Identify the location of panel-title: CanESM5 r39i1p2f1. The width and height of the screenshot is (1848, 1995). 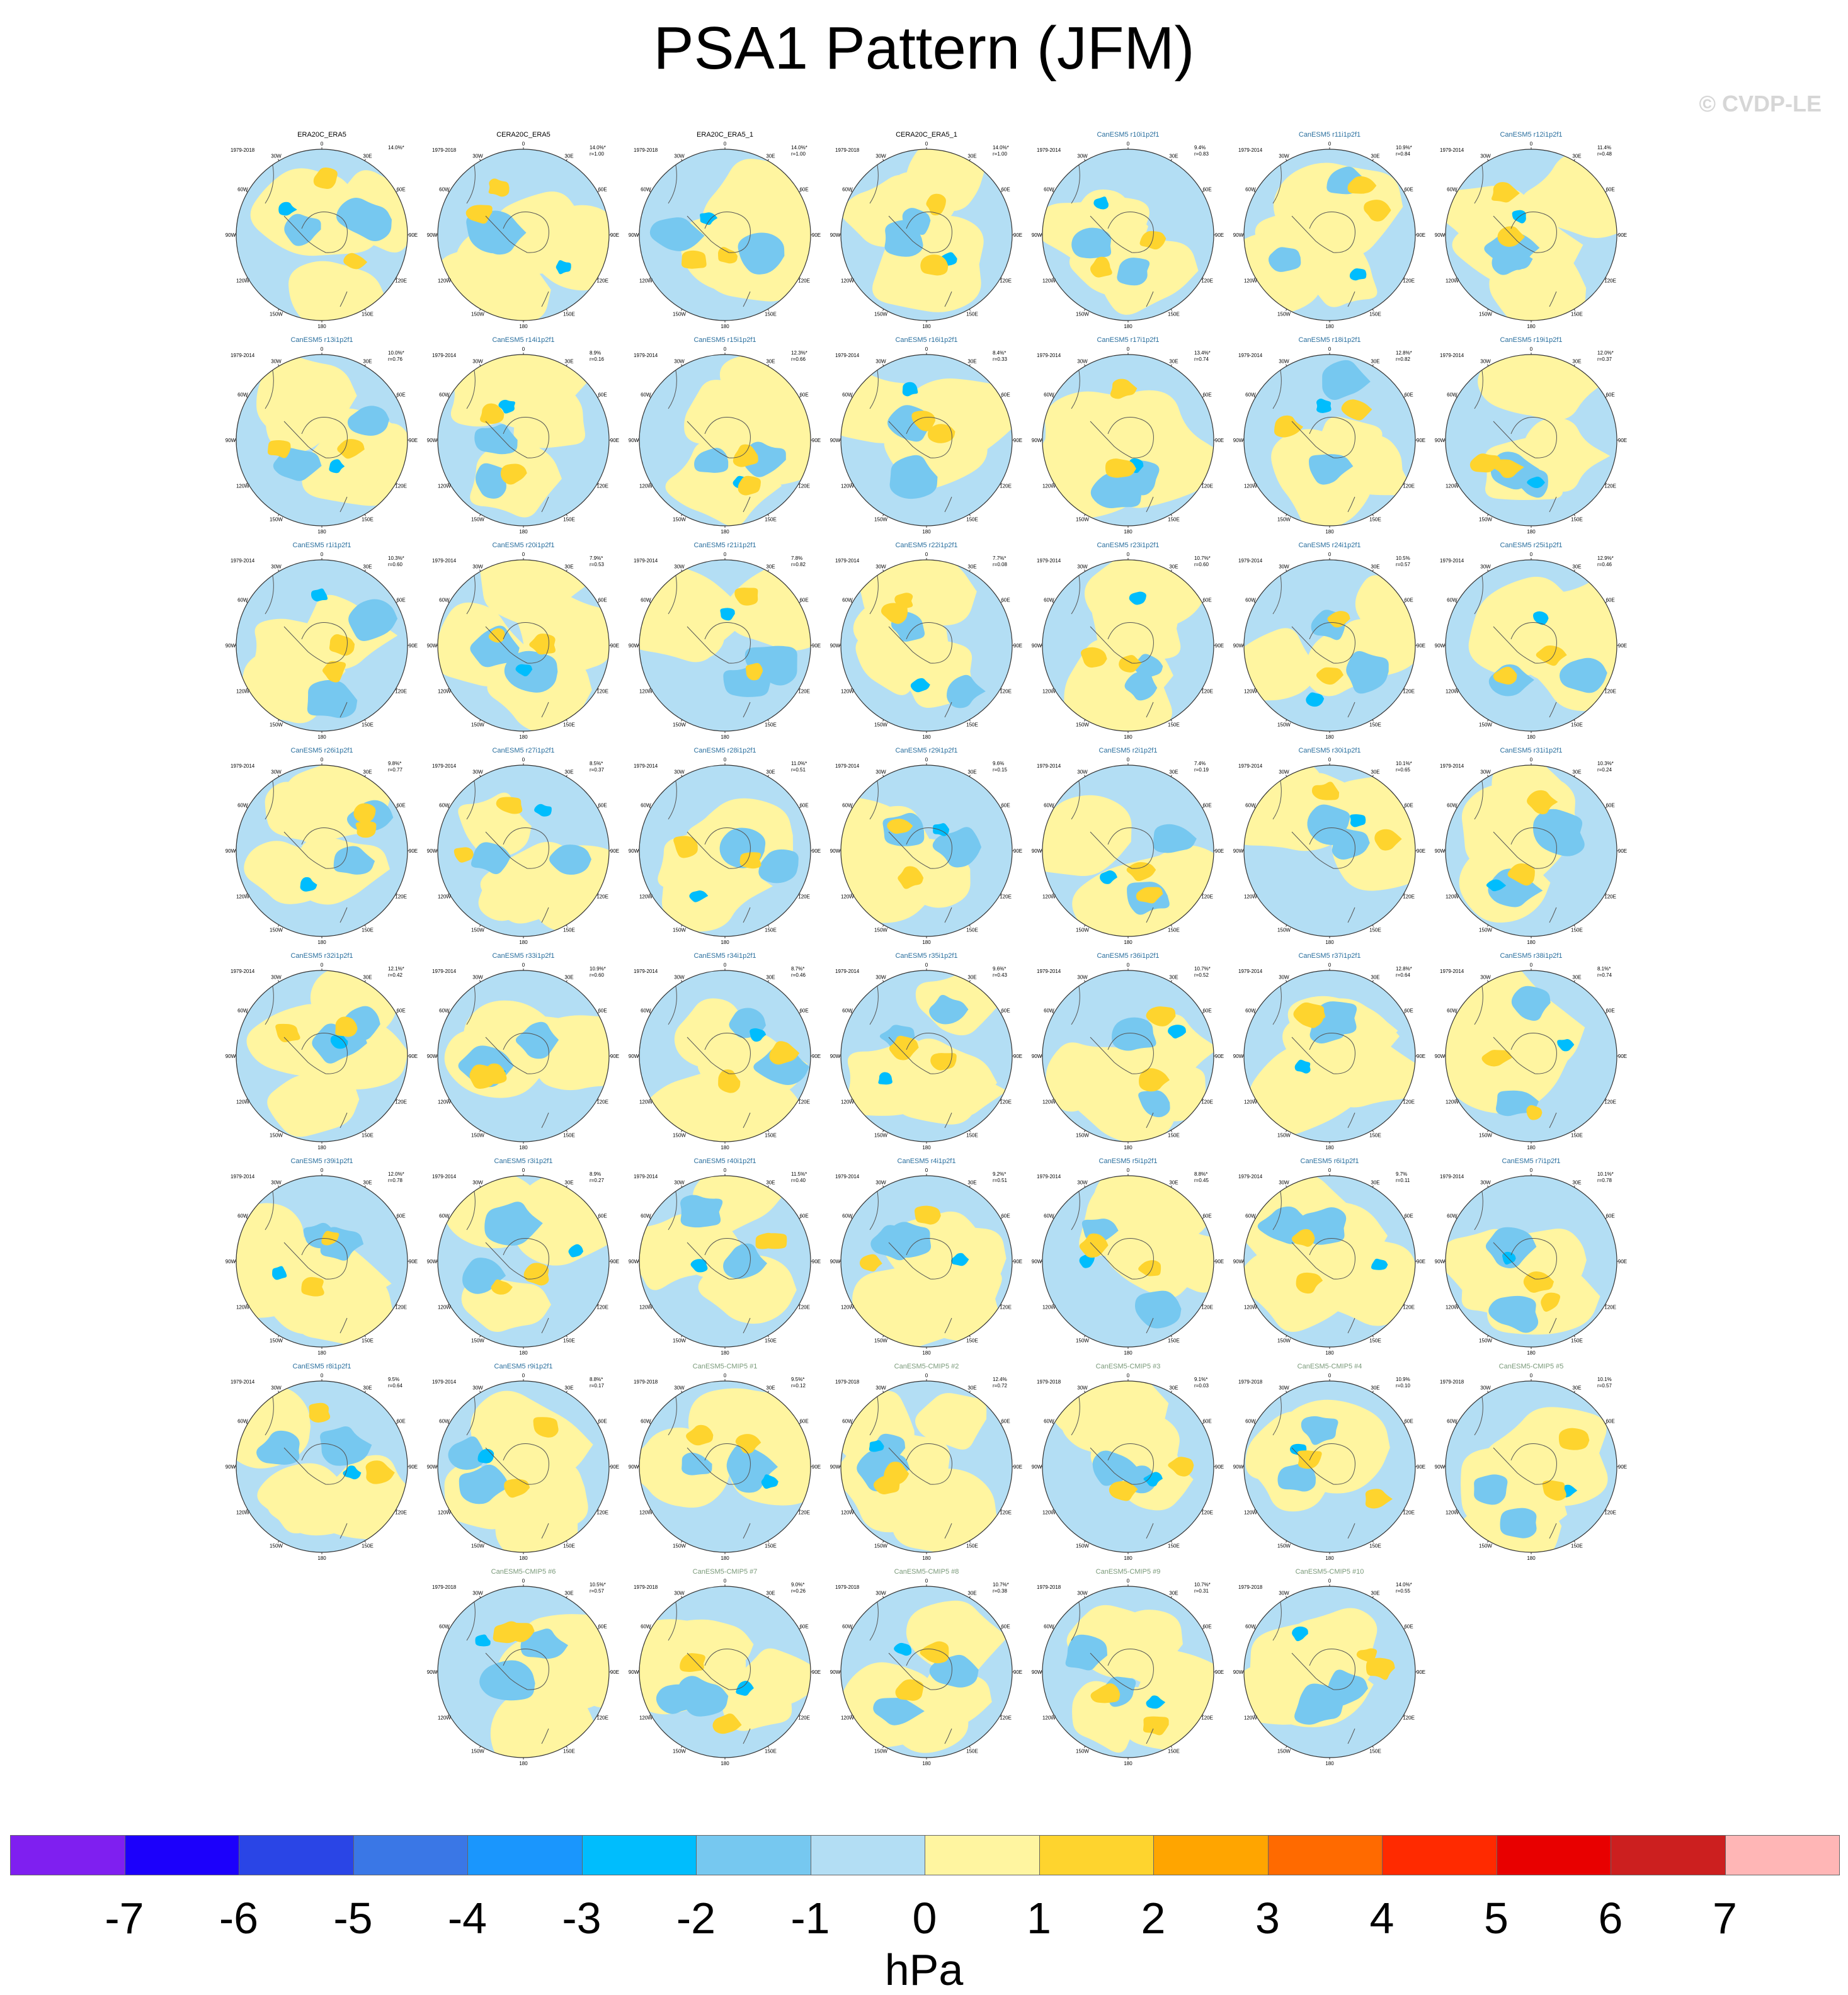
(321, 1161).